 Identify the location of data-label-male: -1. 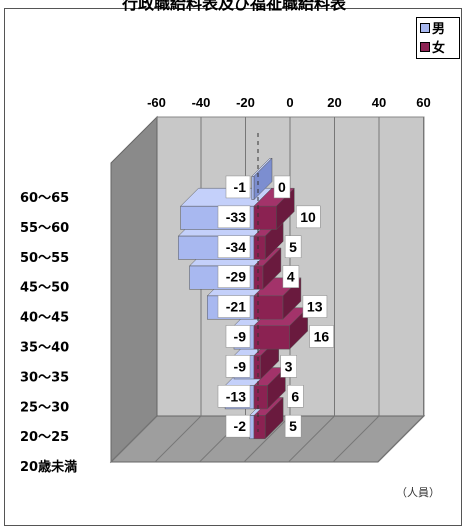
(240, 187).